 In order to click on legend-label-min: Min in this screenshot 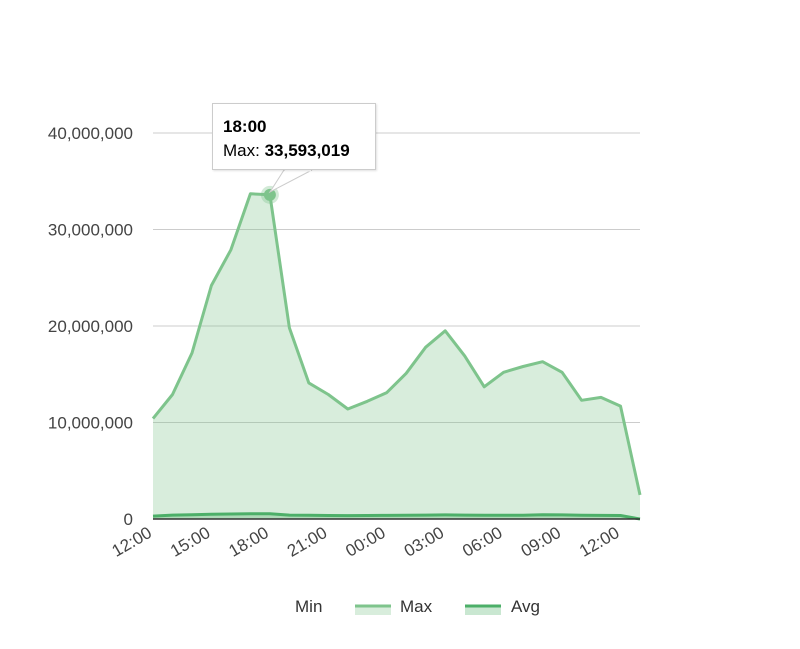, I will do `click(308, 606)`.